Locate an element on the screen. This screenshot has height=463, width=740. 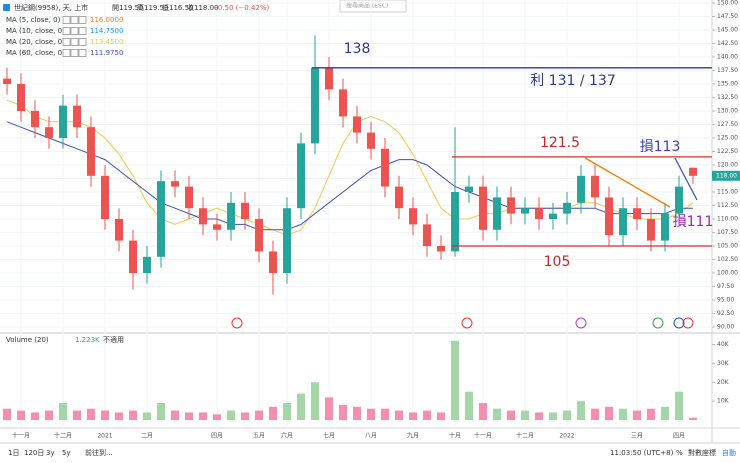
search-text: 搜尋商品 (ESC) is located at coordinates (367, 6).